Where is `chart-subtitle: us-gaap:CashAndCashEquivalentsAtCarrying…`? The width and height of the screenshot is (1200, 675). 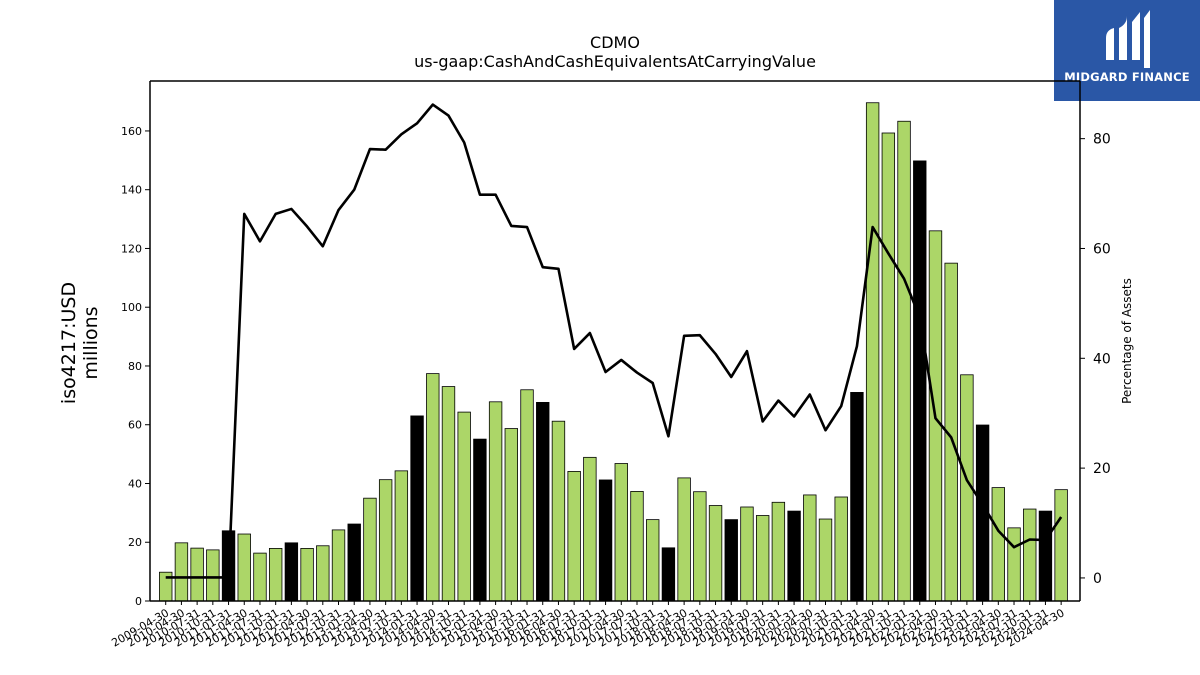 chart-subtitle: us-gaap:CashAndCashEquivalentsAtCarrying… is located at coordinates (615, 61).